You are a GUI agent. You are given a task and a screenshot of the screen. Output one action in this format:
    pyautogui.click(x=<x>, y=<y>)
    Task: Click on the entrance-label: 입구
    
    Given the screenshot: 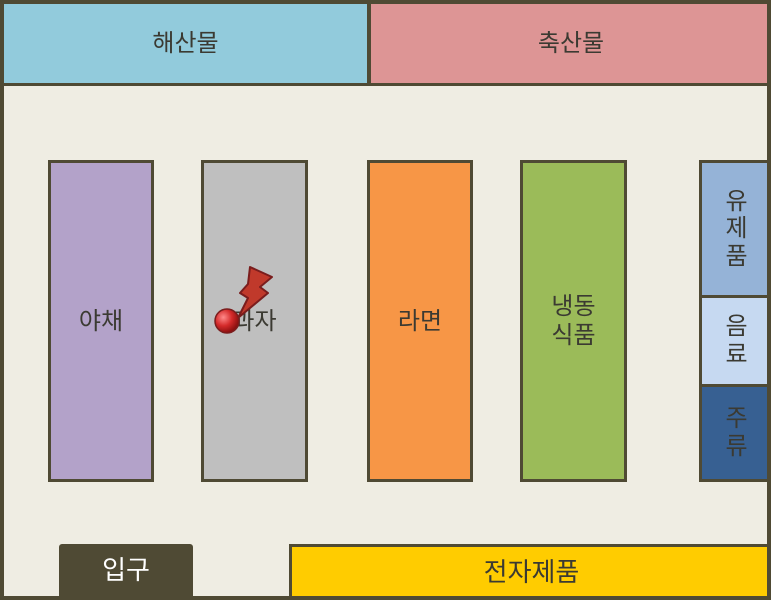 What is the action you would take?
    pyautogui.click(x=126, y=571)
    